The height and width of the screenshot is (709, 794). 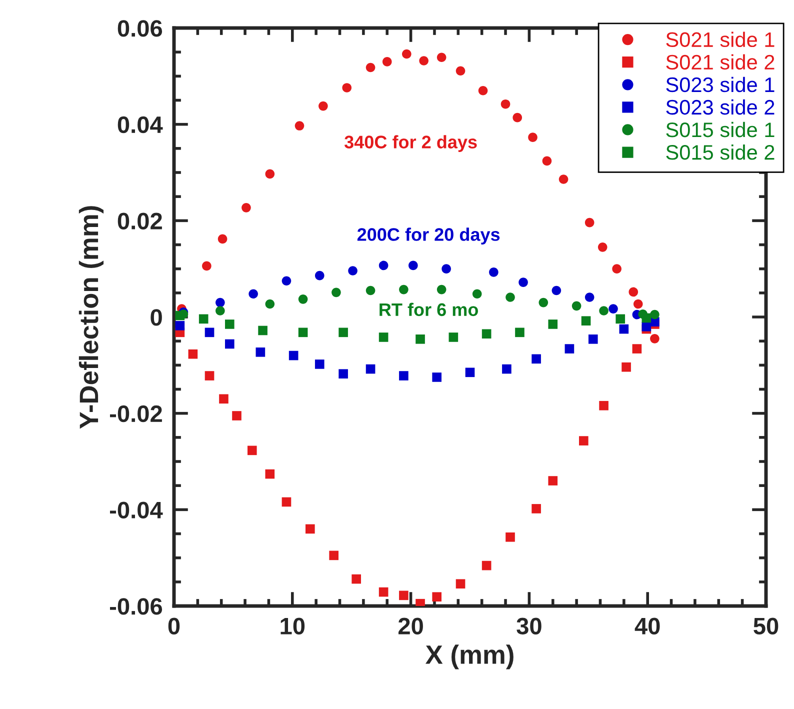 What do you see at coordinates (136, 510) in the screenshot?
I see `y-tick-label: -0.04` at bounding box center [136, 510].